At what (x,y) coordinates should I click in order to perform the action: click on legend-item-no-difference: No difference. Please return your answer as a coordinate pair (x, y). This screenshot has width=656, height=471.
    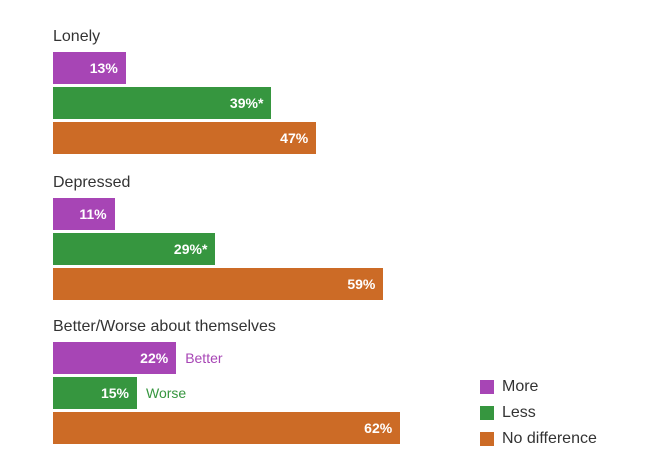
    Looking at the image, I should click on (538, 439).